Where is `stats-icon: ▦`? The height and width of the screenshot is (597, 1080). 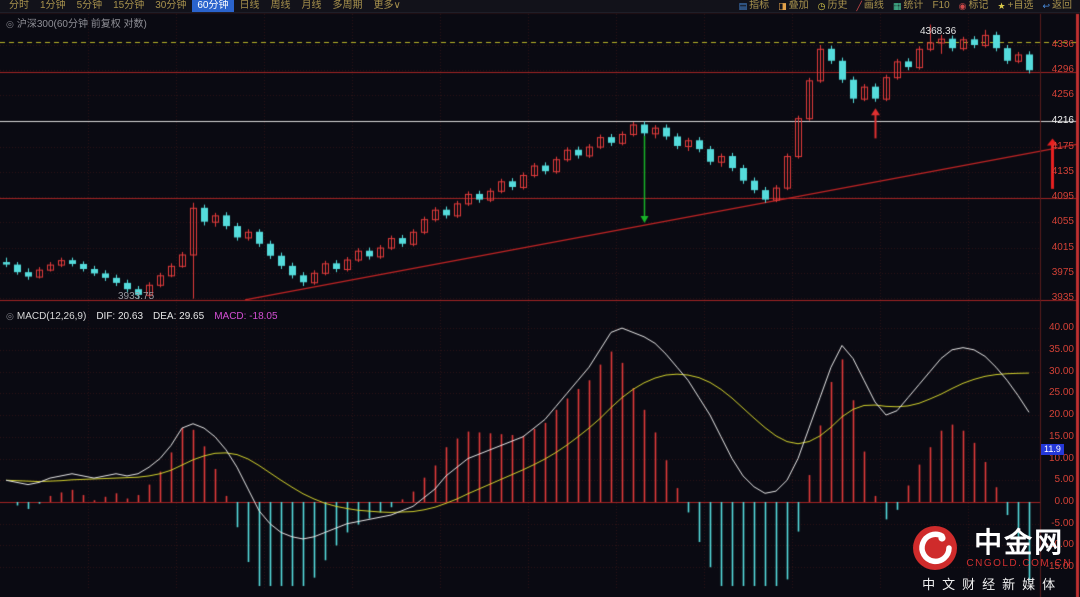
stats-icon: ▦ is located at coordinates (897, 6).